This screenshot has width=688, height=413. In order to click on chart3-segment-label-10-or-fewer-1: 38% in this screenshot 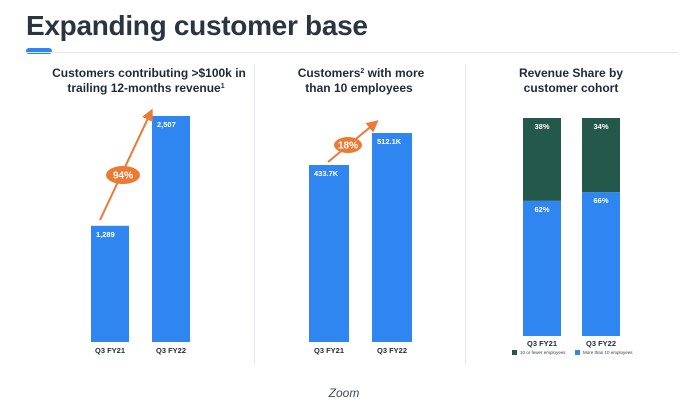, I will do `click(541, 126)`.